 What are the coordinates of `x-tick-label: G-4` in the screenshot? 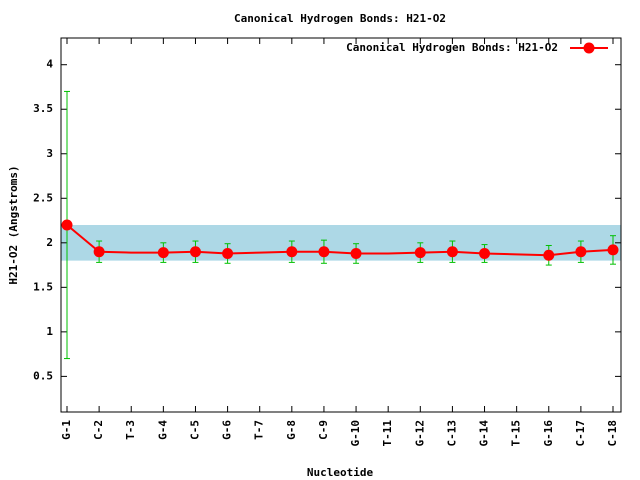 It's located at (162, 430).